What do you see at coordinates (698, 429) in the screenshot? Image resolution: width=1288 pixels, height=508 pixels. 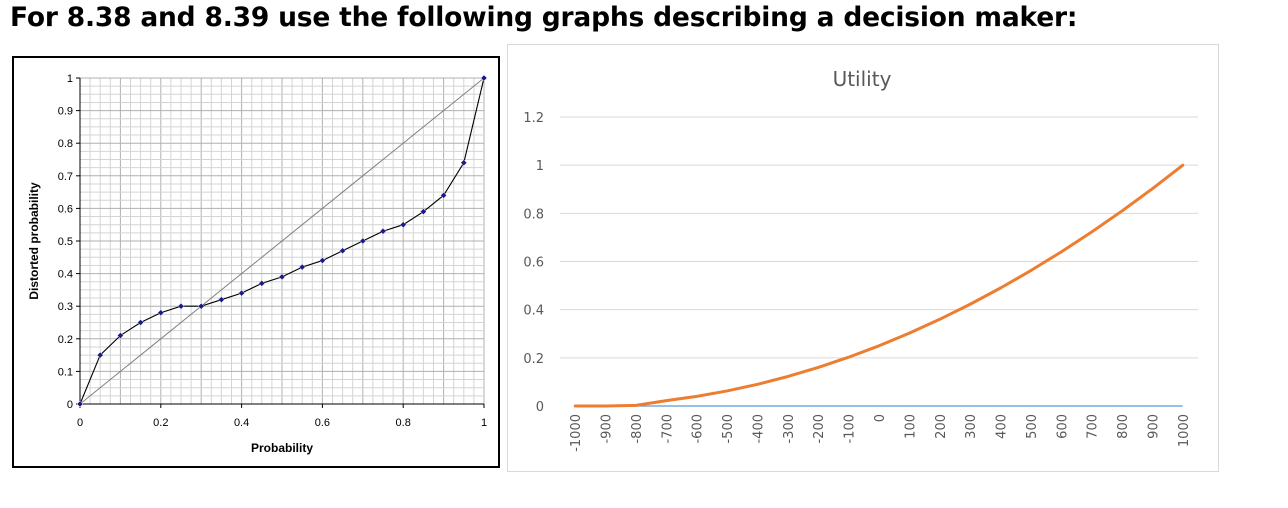 I see `x-tick-label: -600` at bounding box center [698, 429].